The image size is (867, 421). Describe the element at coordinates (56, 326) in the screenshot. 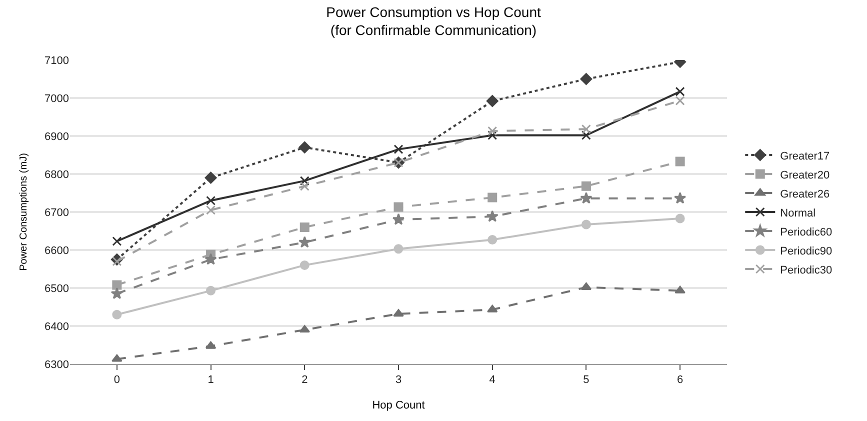

I see `y-tick-label: 6400` at that location.